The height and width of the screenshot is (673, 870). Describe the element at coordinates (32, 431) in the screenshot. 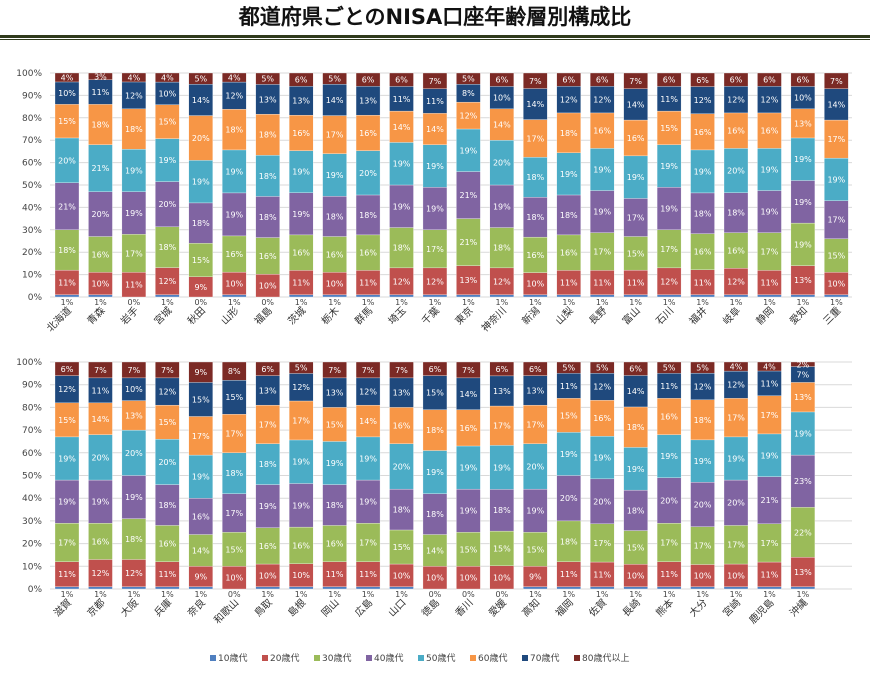

I see `y-tick-label: 70%` at that location.